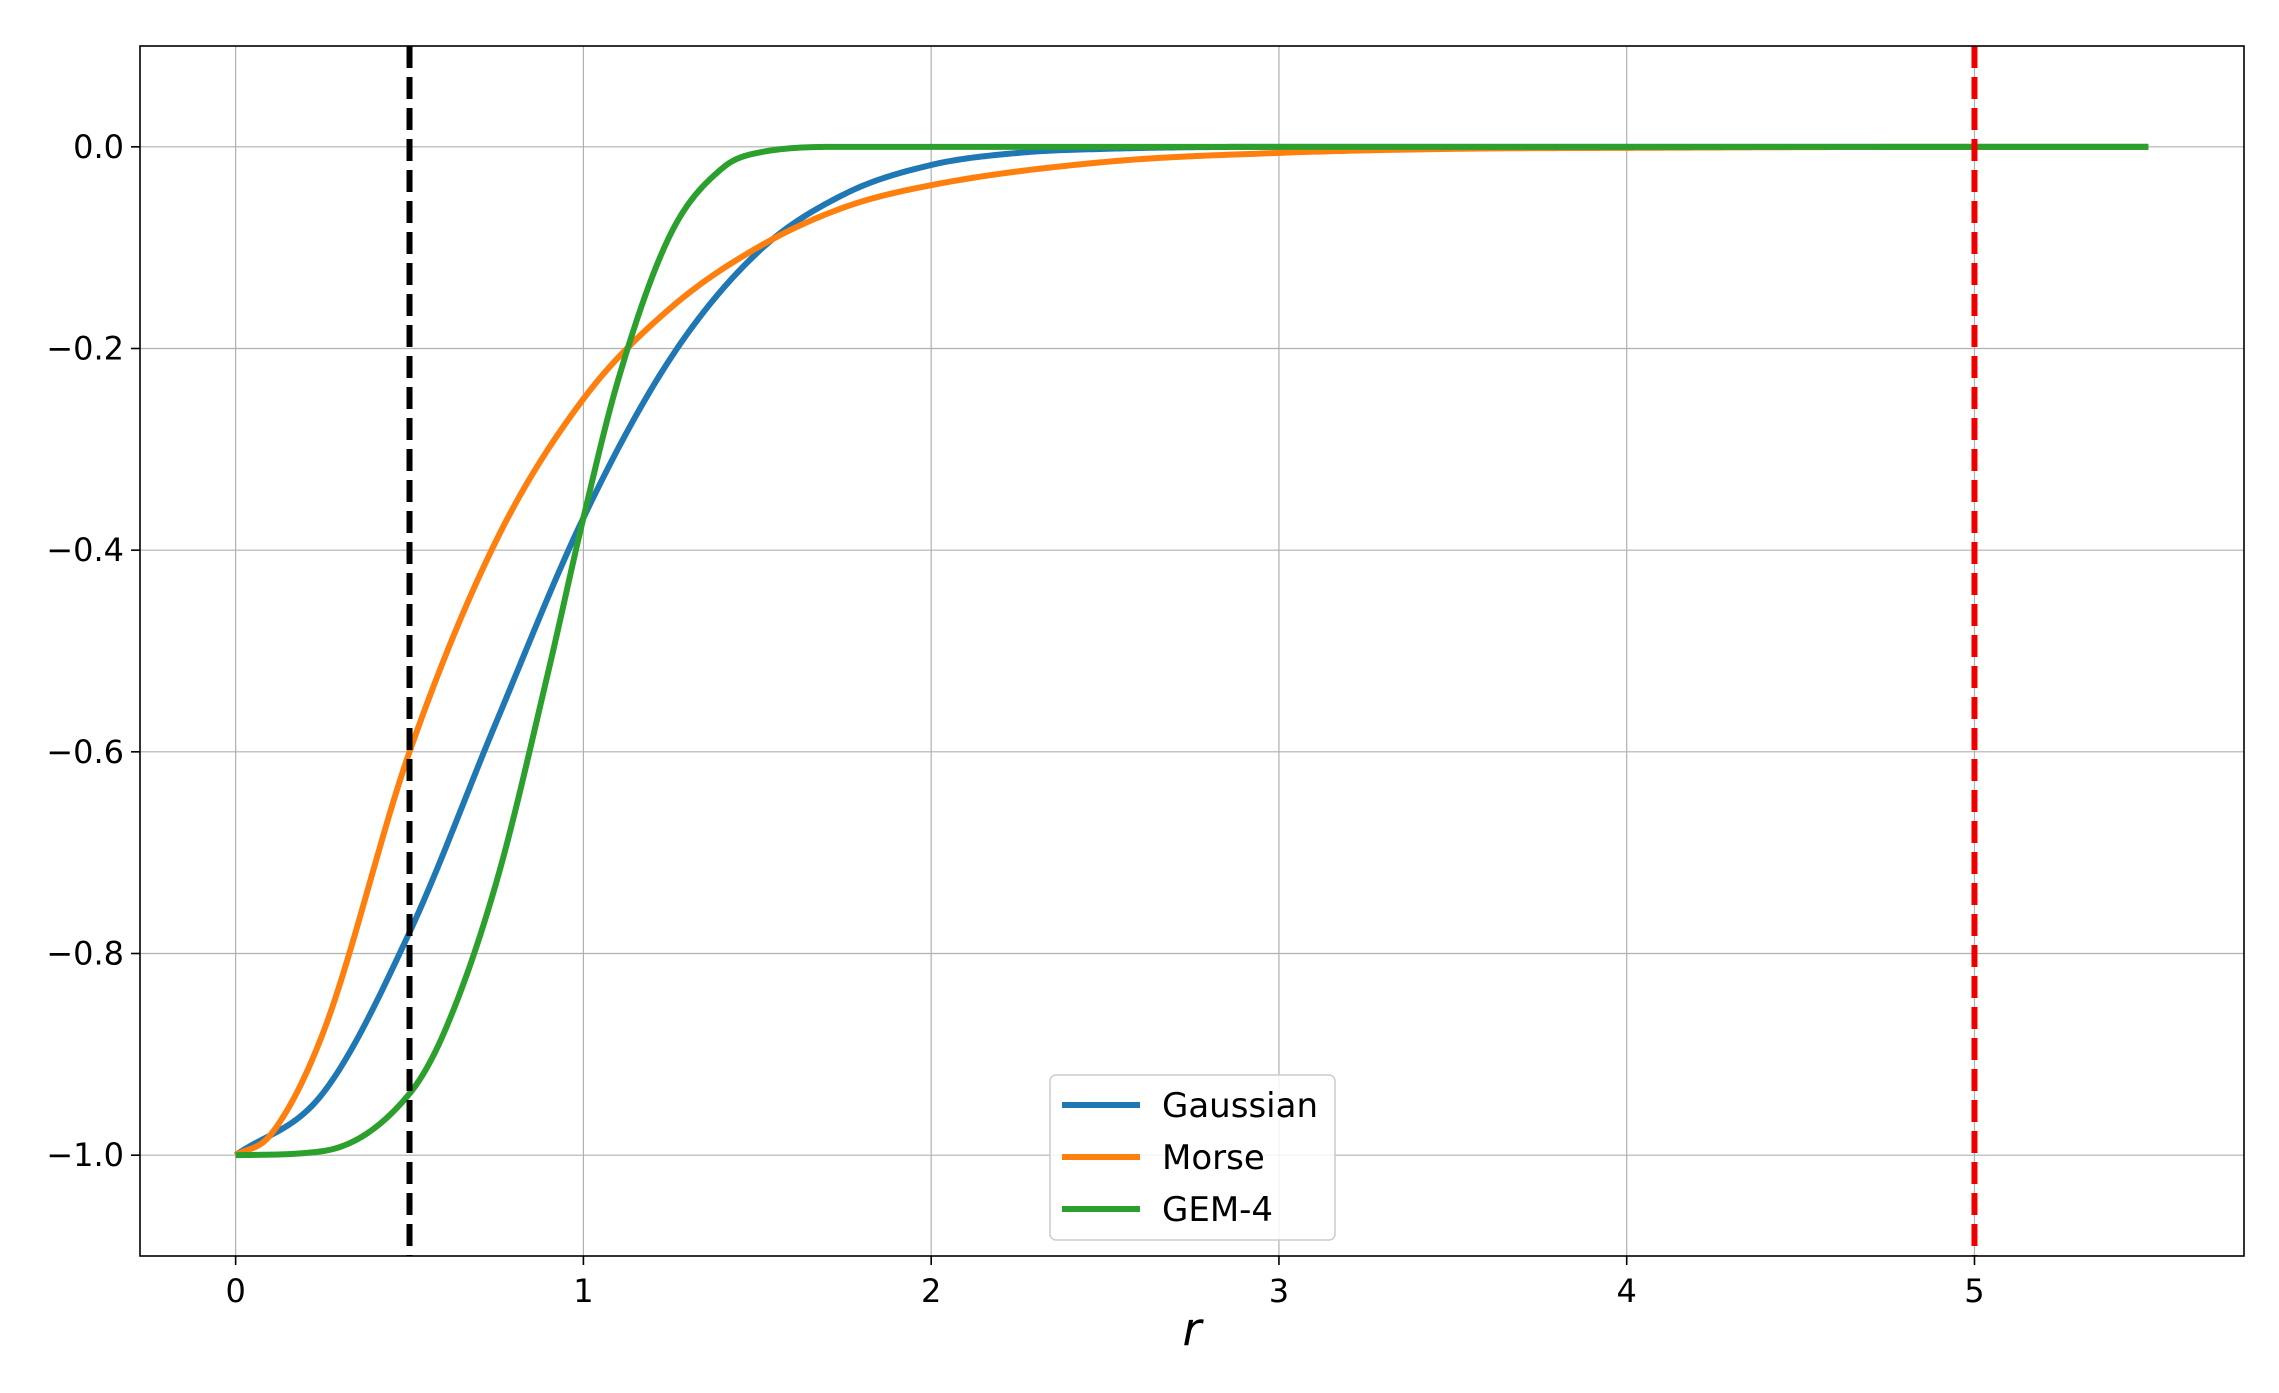  Describe the element at coordinates (1627, 1291) in the screenshot. I see `x-tick-label: 4` at that location.